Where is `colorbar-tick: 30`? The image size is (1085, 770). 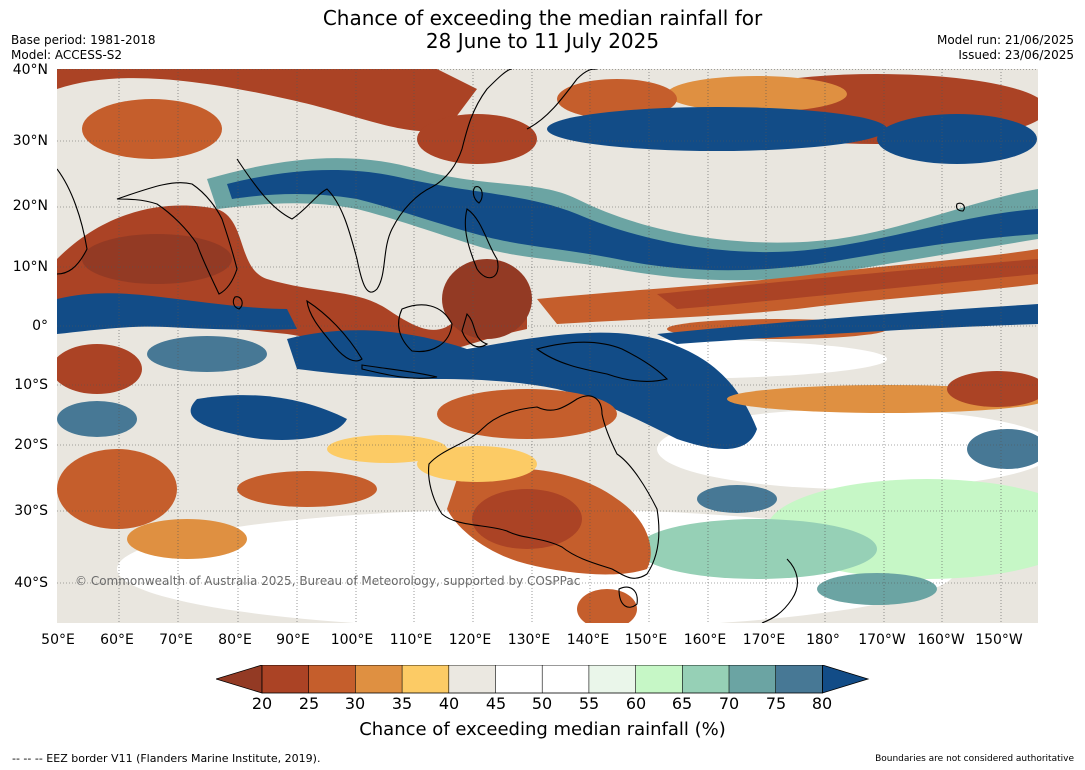 colorbar-tick: 30 is located at coordinates (355, 703).